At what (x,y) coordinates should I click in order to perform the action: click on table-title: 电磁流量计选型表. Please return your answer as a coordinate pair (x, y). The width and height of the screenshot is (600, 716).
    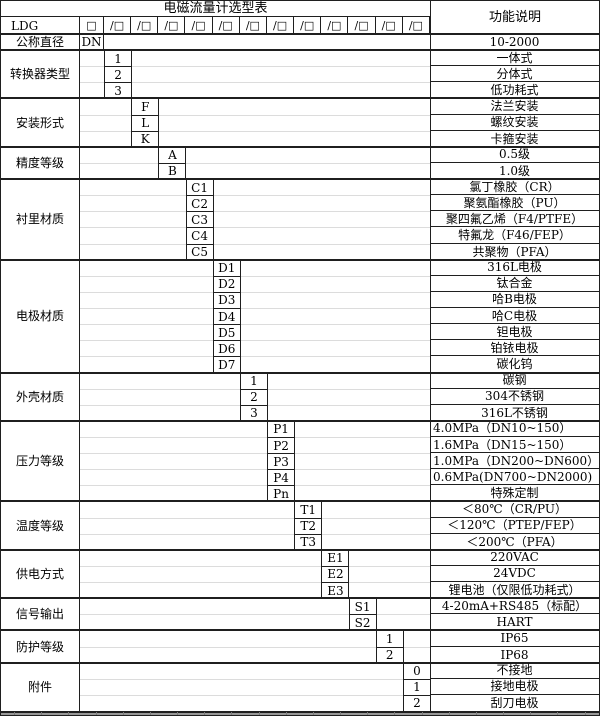
    Looking at the image, I should click on (215, 9).